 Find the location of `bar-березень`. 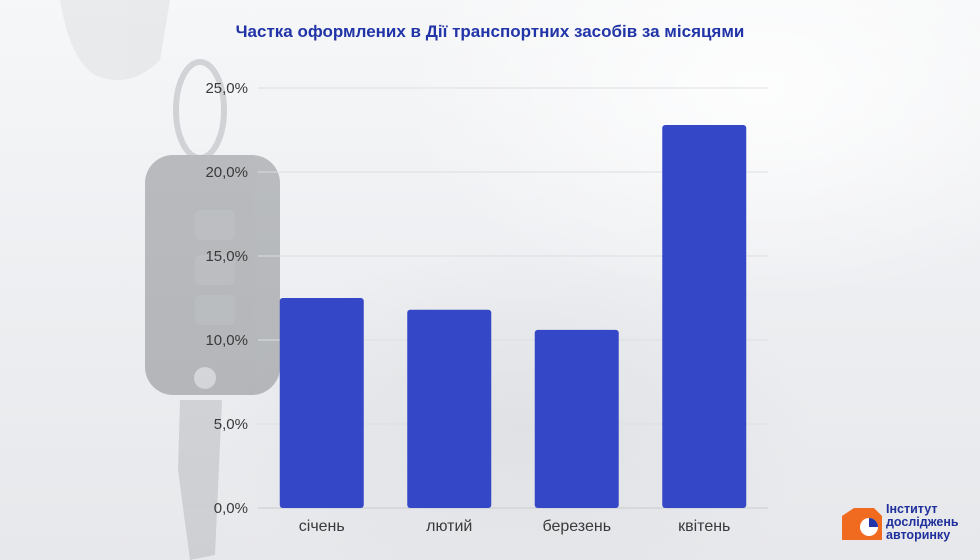

bar-березень is located at coordinates (576, 418).